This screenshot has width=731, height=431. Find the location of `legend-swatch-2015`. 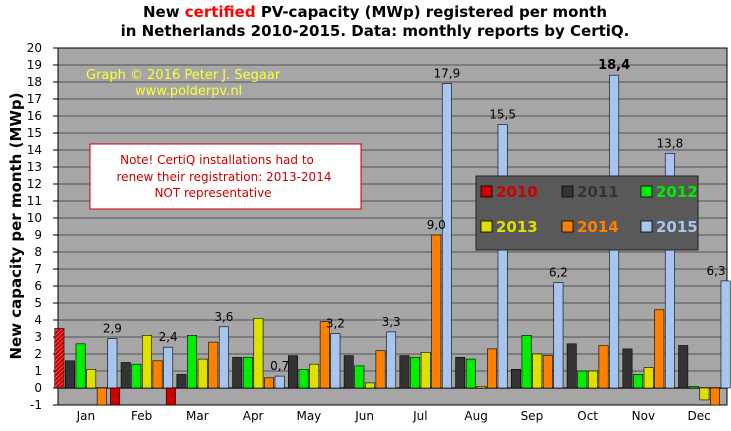

legend-swatch-2015 is located at coordinates (646, 226).